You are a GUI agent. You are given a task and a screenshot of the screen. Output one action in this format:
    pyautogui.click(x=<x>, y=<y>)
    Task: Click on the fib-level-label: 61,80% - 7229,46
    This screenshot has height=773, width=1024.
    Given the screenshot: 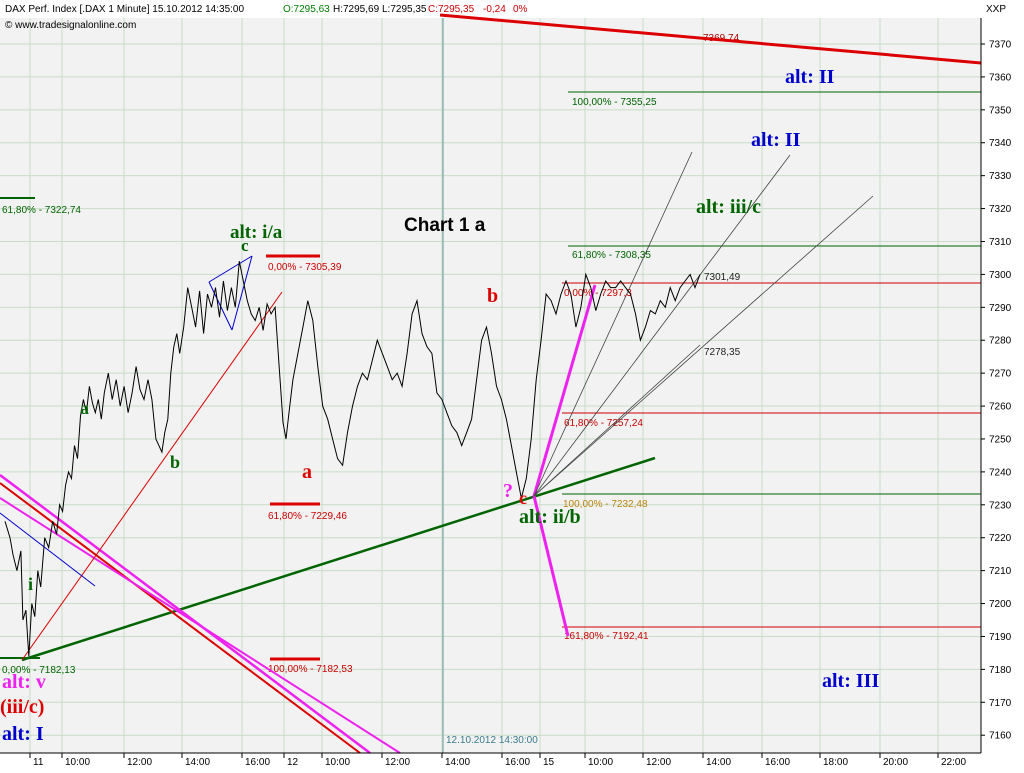 What is the action you would take?
    pyautogui.click(x=307, y=516)
    